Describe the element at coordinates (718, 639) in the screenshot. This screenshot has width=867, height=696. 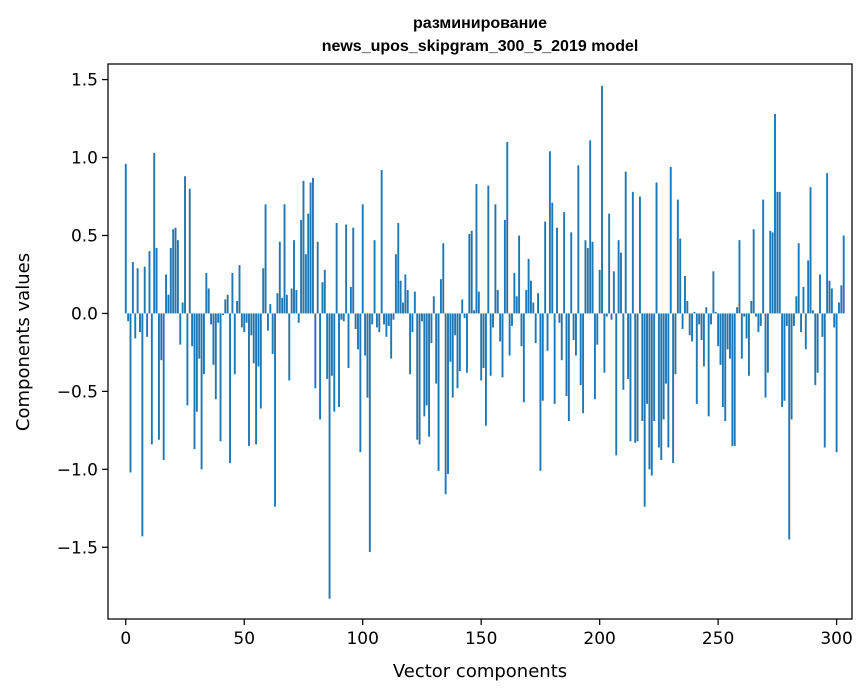
I see `x-tick-label-250: 250` at that location.